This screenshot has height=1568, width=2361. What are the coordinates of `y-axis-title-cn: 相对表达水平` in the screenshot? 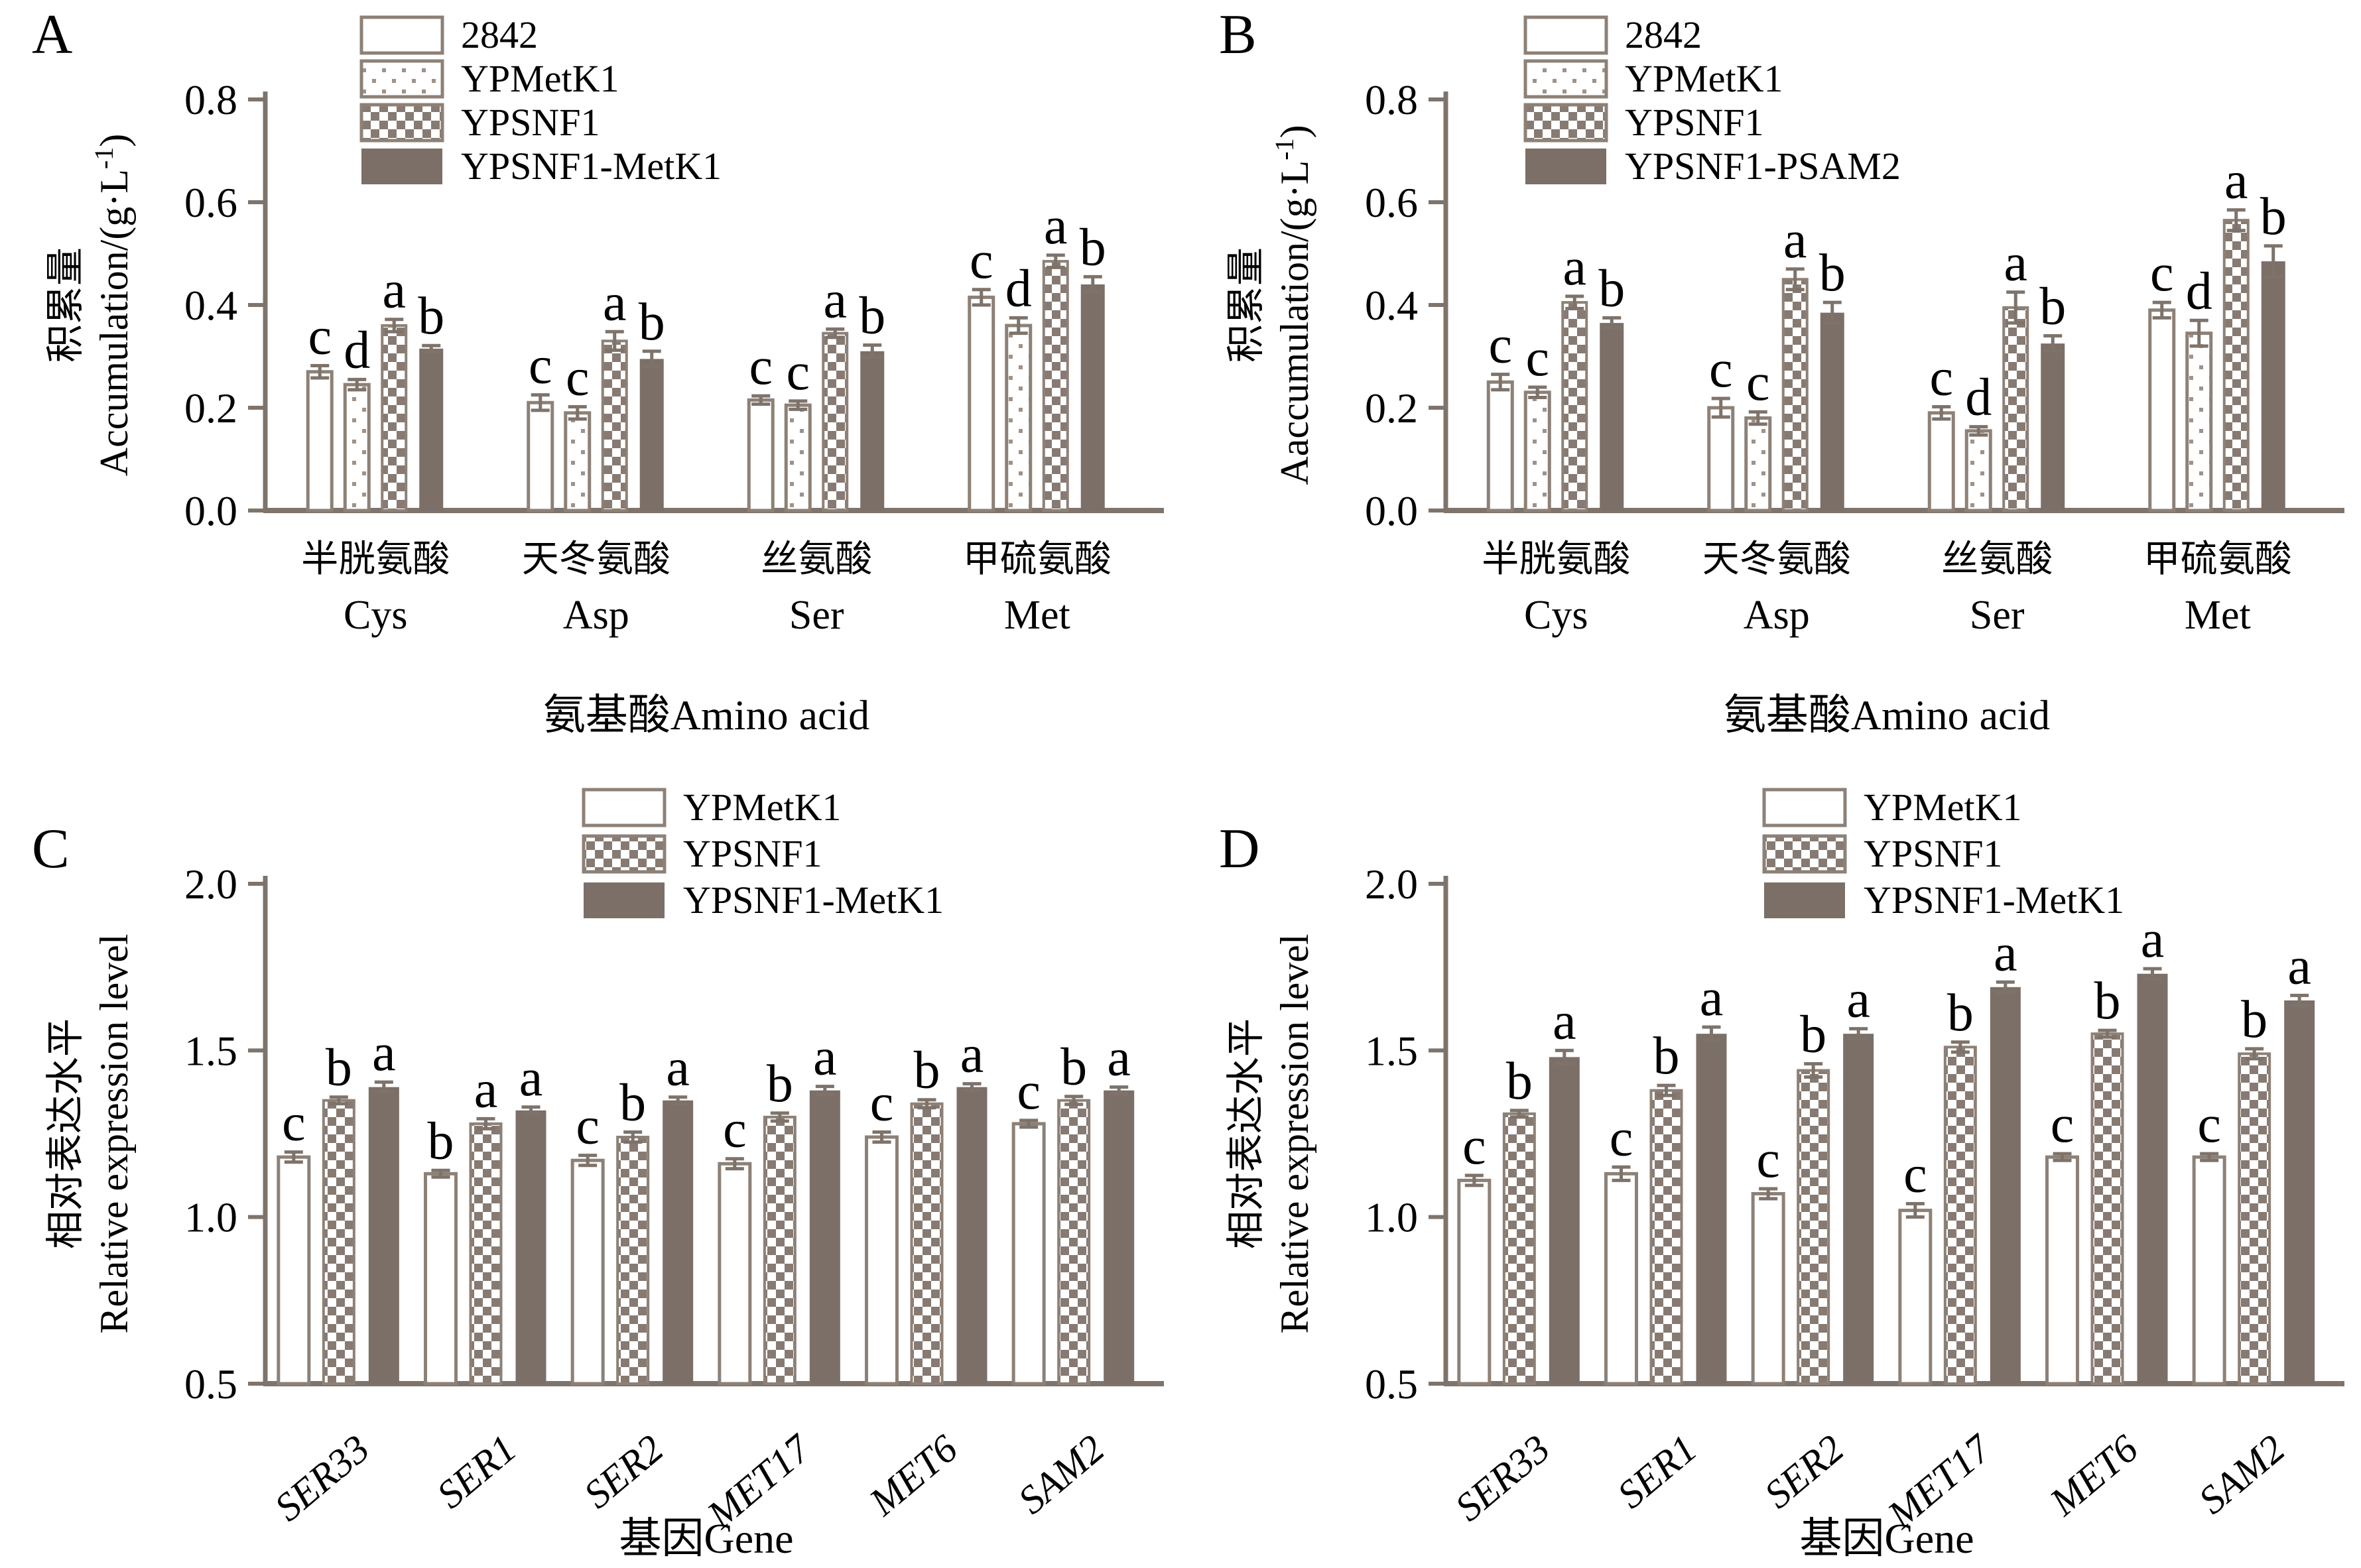 It's located at (65, 1133).